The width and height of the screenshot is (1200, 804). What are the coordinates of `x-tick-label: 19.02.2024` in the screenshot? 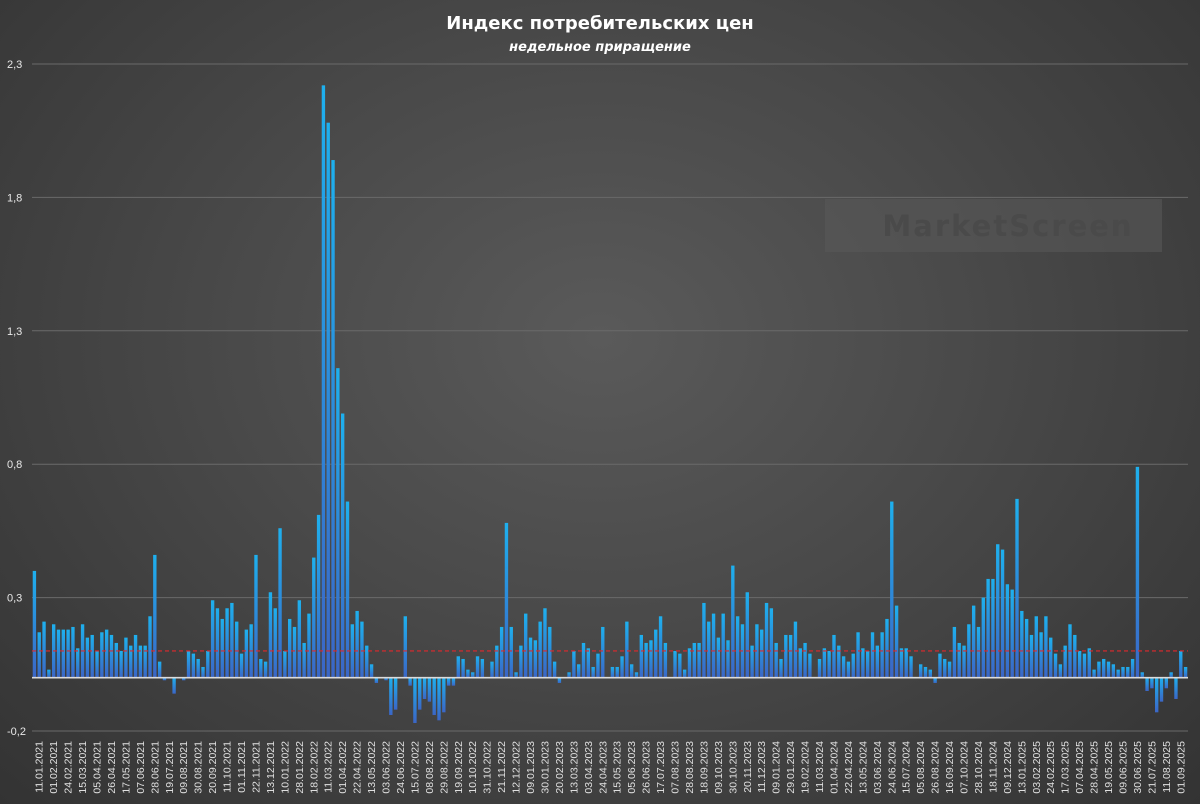 It's located at (806, 767).